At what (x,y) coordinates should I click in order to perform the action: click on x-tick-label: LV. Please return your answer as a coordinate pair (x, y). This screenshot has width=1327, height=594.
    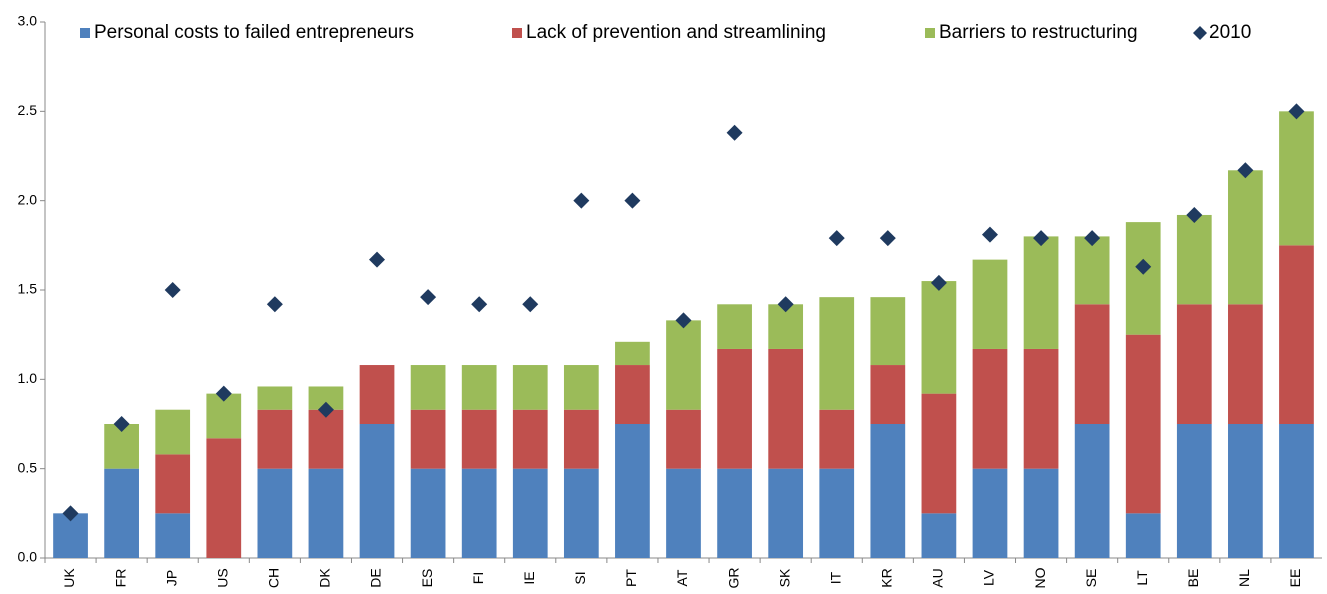
    Looking at the image, I should click on (989, 577).